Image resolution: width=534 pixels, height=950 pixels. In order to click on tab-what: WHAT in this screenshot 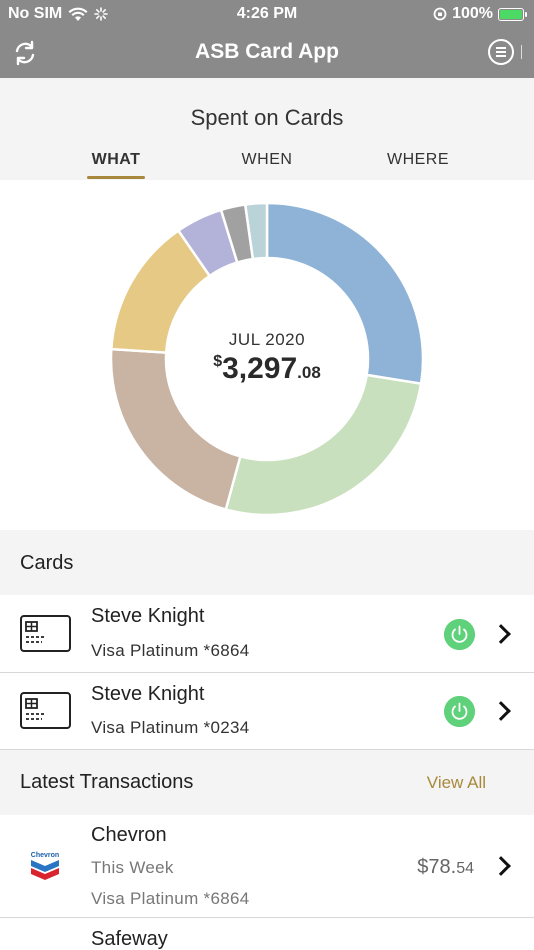, I will do `click(116, 165)`.